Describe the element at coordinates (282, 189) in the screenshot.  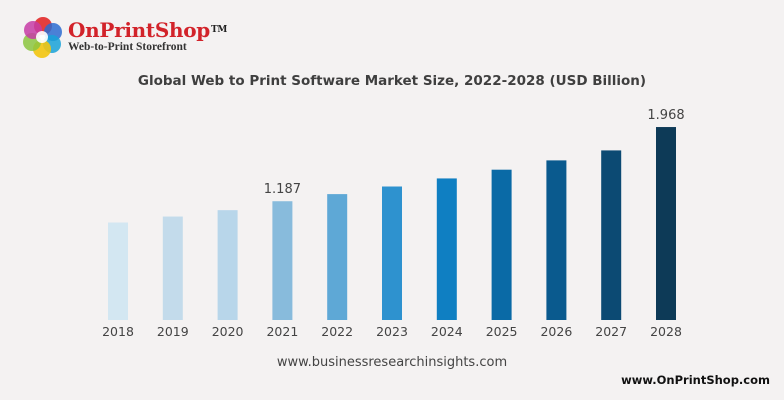
I see `data-label-2021: 1.187` at that location.